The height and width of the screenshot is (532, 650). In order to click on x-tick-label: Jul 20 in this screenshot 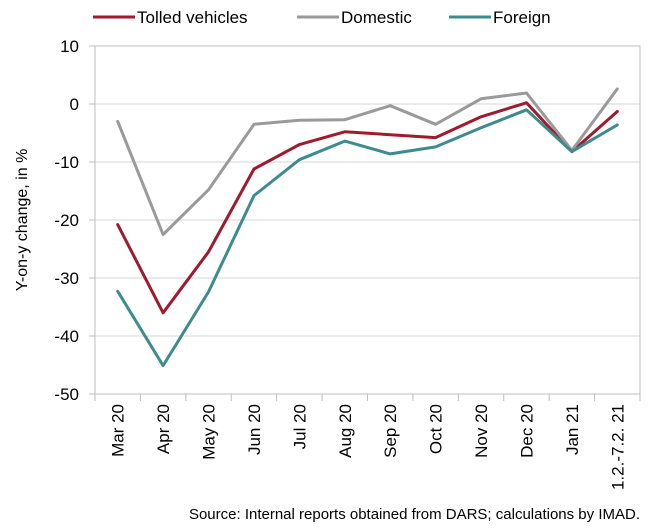, I will do `click(299, 426)`.